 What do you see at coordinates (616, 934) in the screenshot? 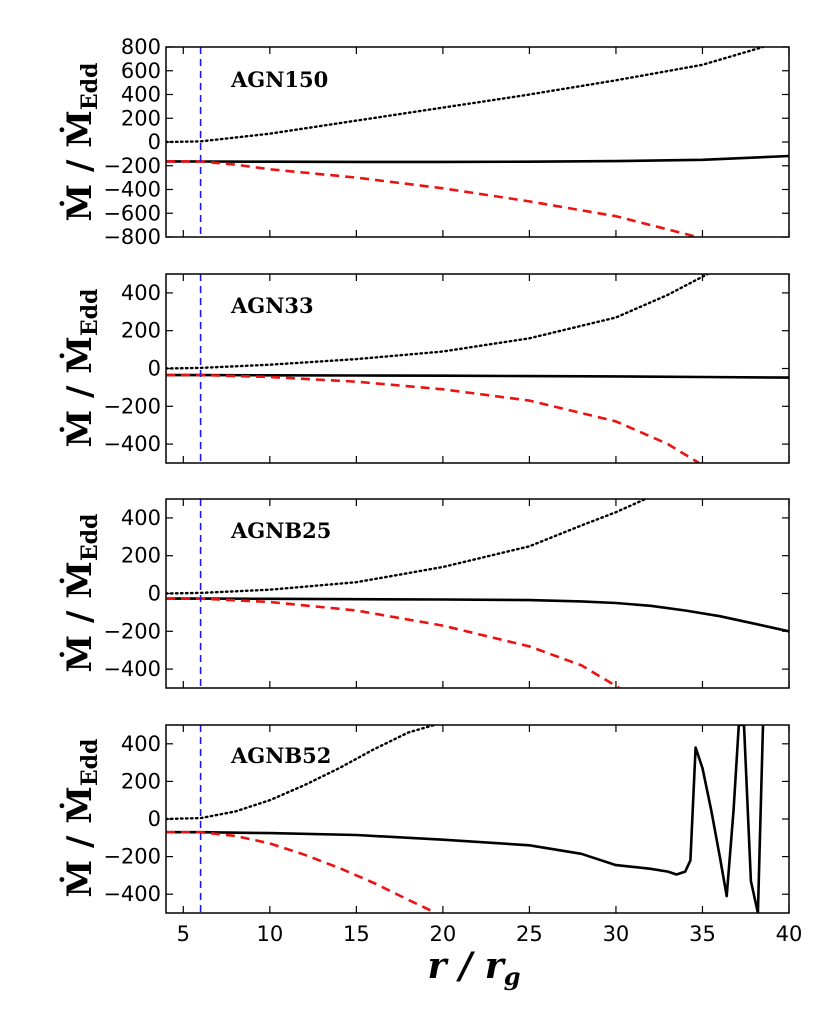
I see `x-tick-label: 30` at bounding box center [616, 934].